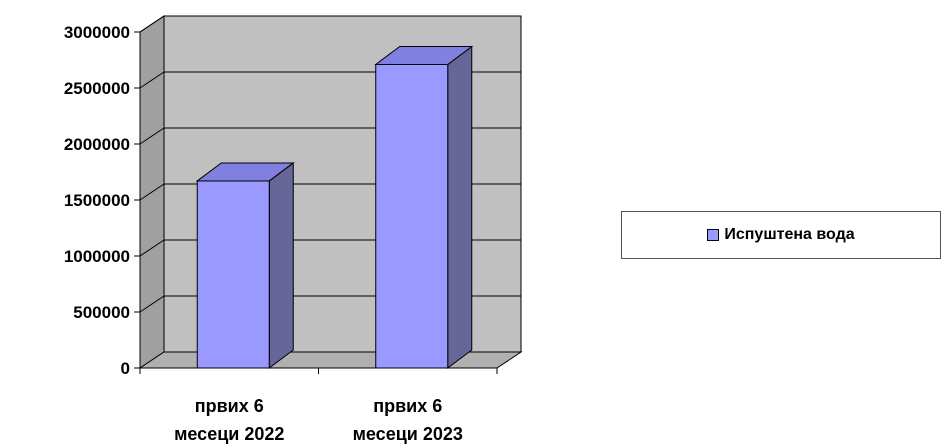 The image size is (947, 448). Describe the element at coordinates (408, 434) in the screenshot. I see `x-tick-label-1-line-1: месеци 2023` at that location.